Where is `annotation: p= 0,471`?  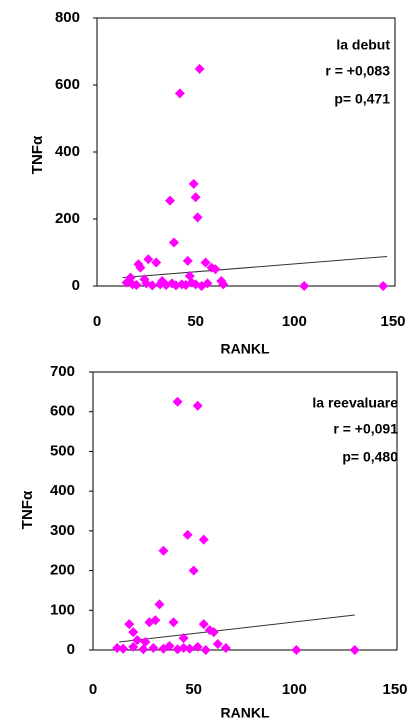 annotation: p= 0,471 is located at coordinates (362, 99).